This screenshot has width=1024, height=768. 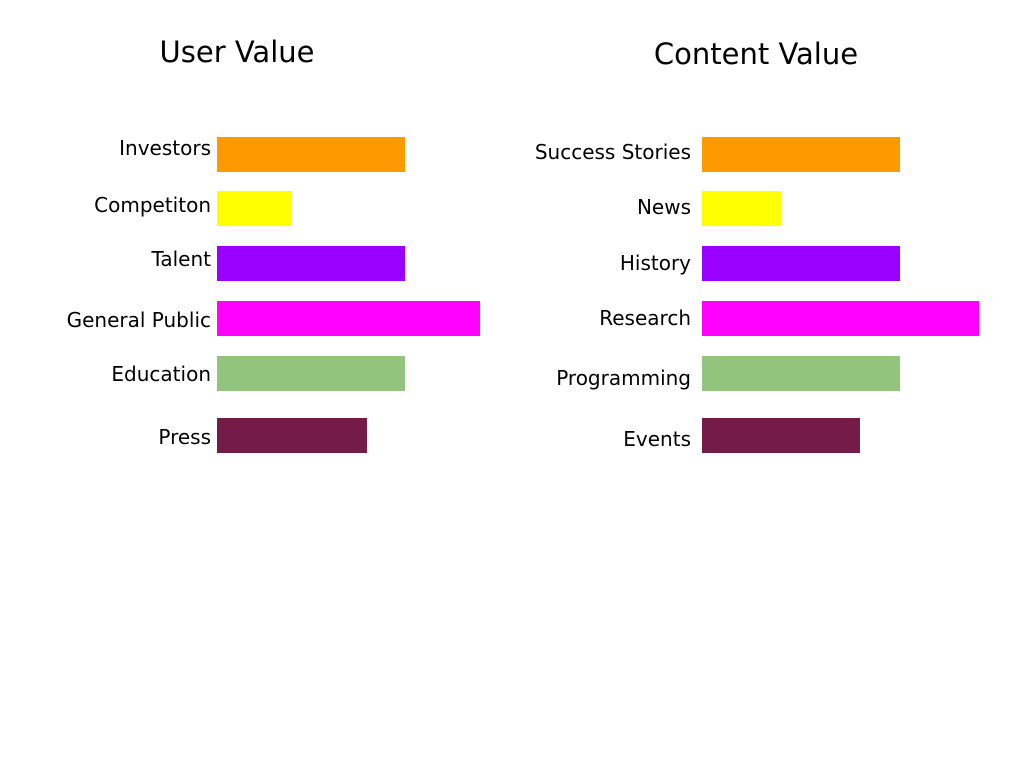 I want to click on user-bar-talent, so click(x=311, y=263).